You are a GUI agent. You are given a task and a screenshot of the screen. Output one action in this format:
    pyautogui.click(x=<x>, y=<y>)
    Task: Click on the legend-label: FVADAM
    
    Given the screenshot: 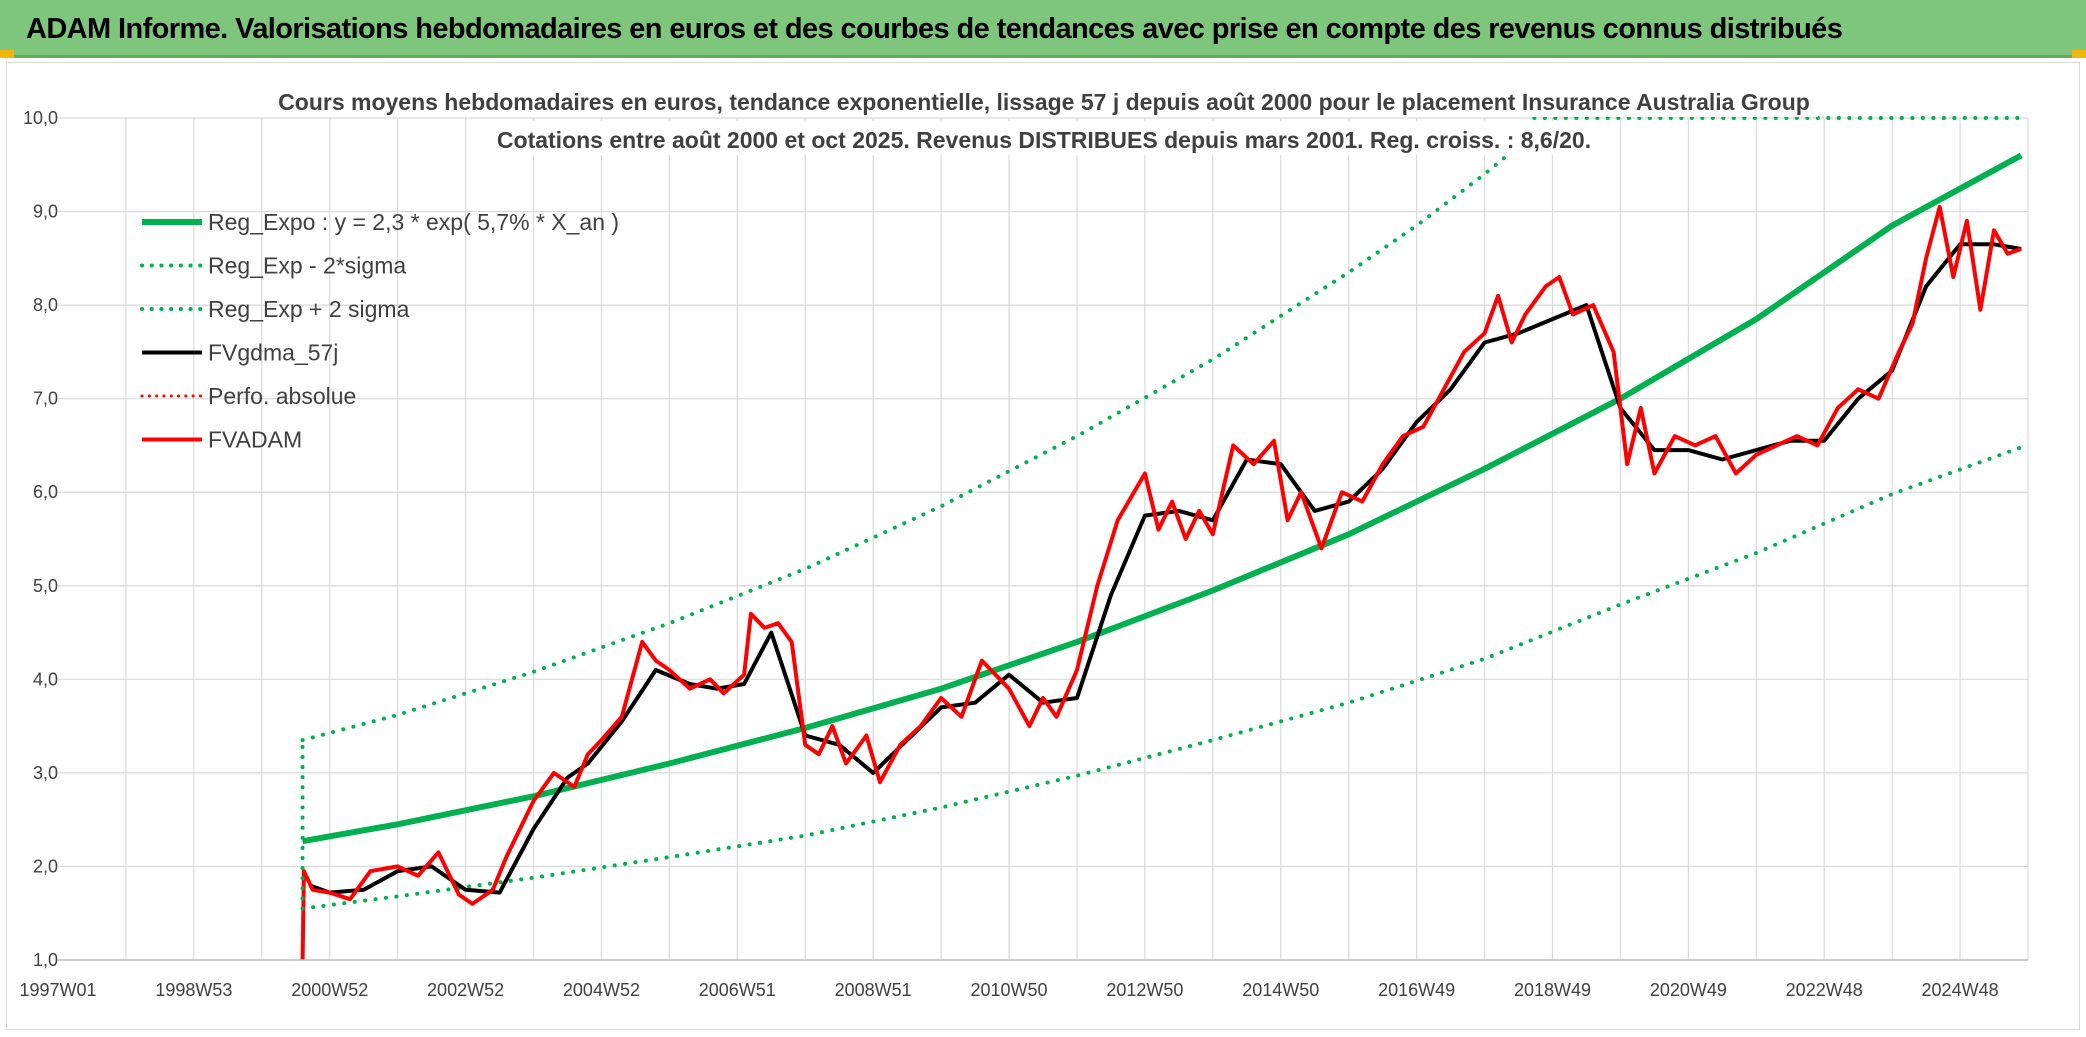 What is the action you would take?
    pyautogui.click(x=255, y=440)
    